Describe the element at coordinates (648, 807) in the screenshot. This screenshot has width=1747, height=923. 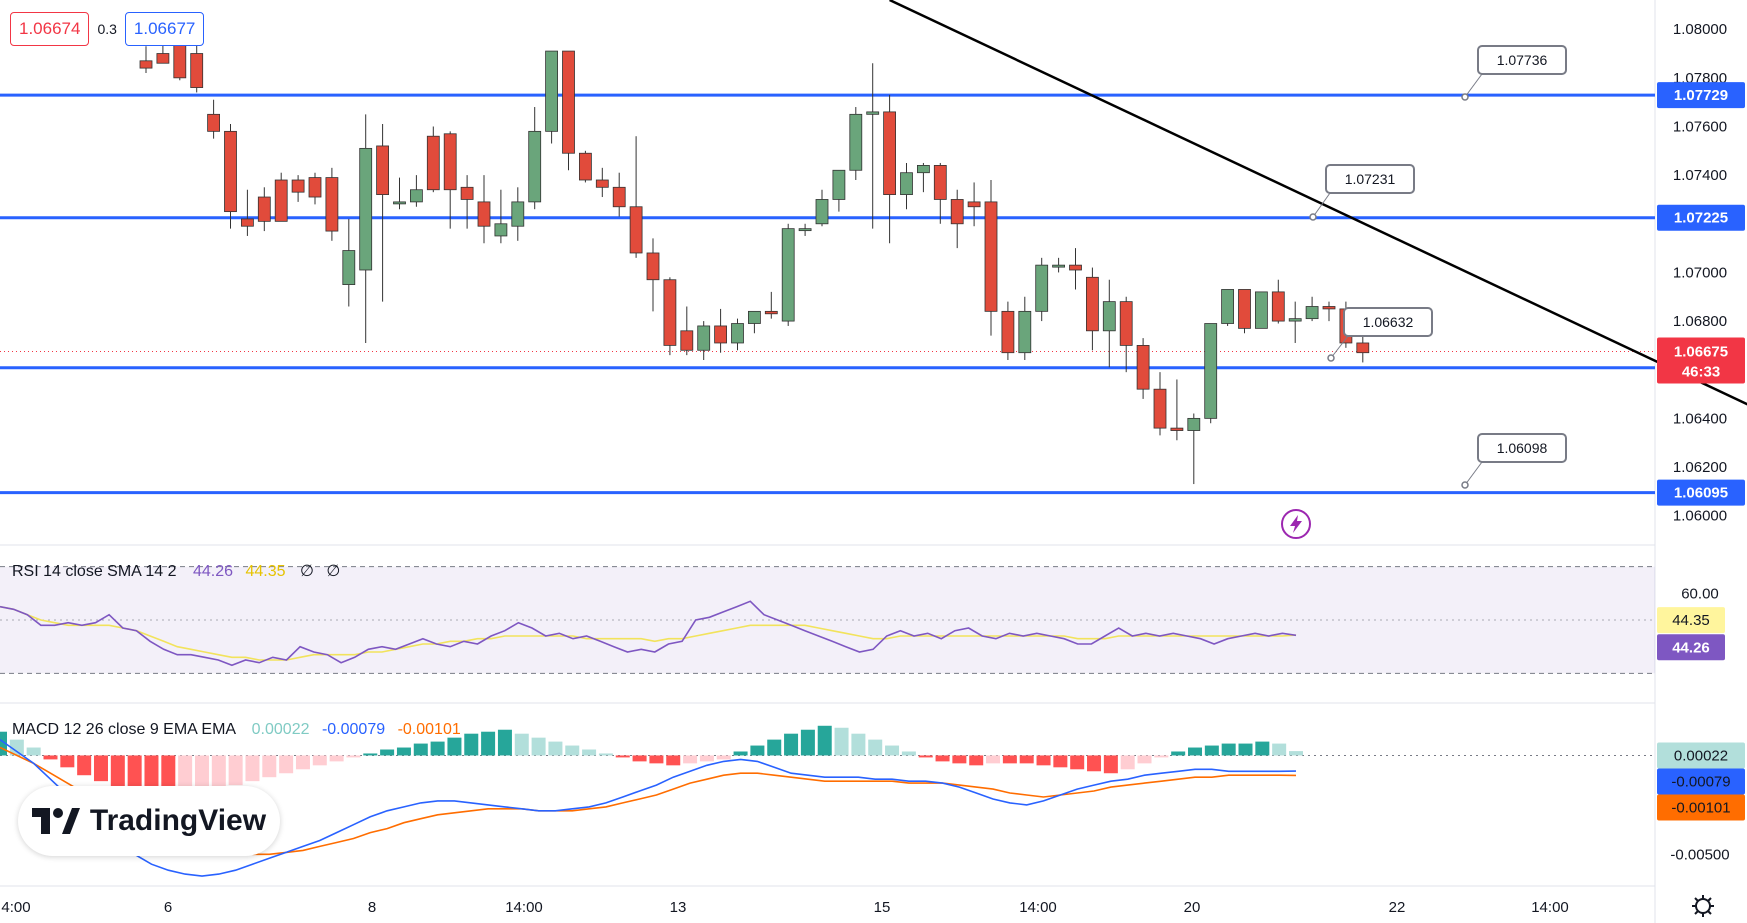
I see `macd-line` at that location.